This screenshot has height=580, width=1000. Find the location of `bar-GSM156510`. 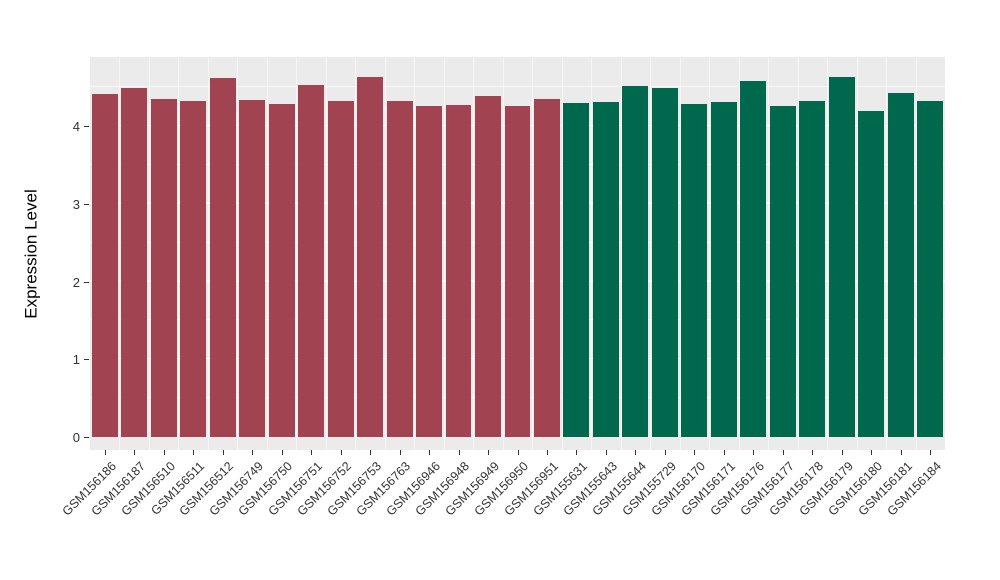

bar-GSM156510 is located at coordinates (163, 267).